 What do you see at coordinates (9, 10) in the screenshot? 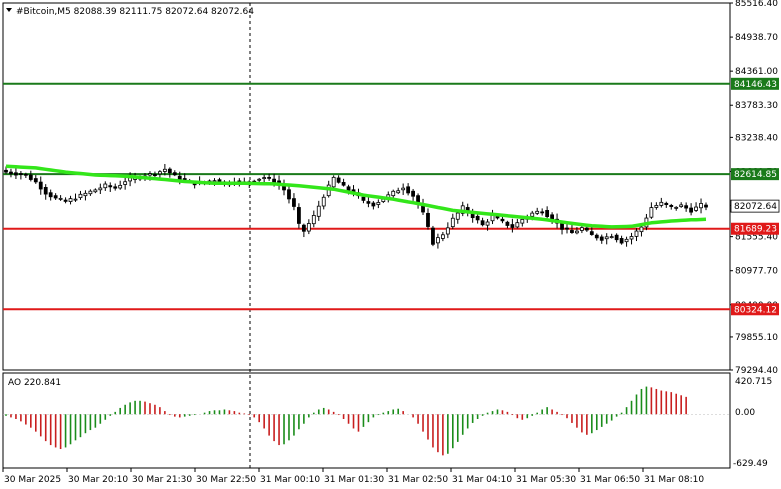
I see `collapse-arrow-icon` at bounding box center [9, 10].